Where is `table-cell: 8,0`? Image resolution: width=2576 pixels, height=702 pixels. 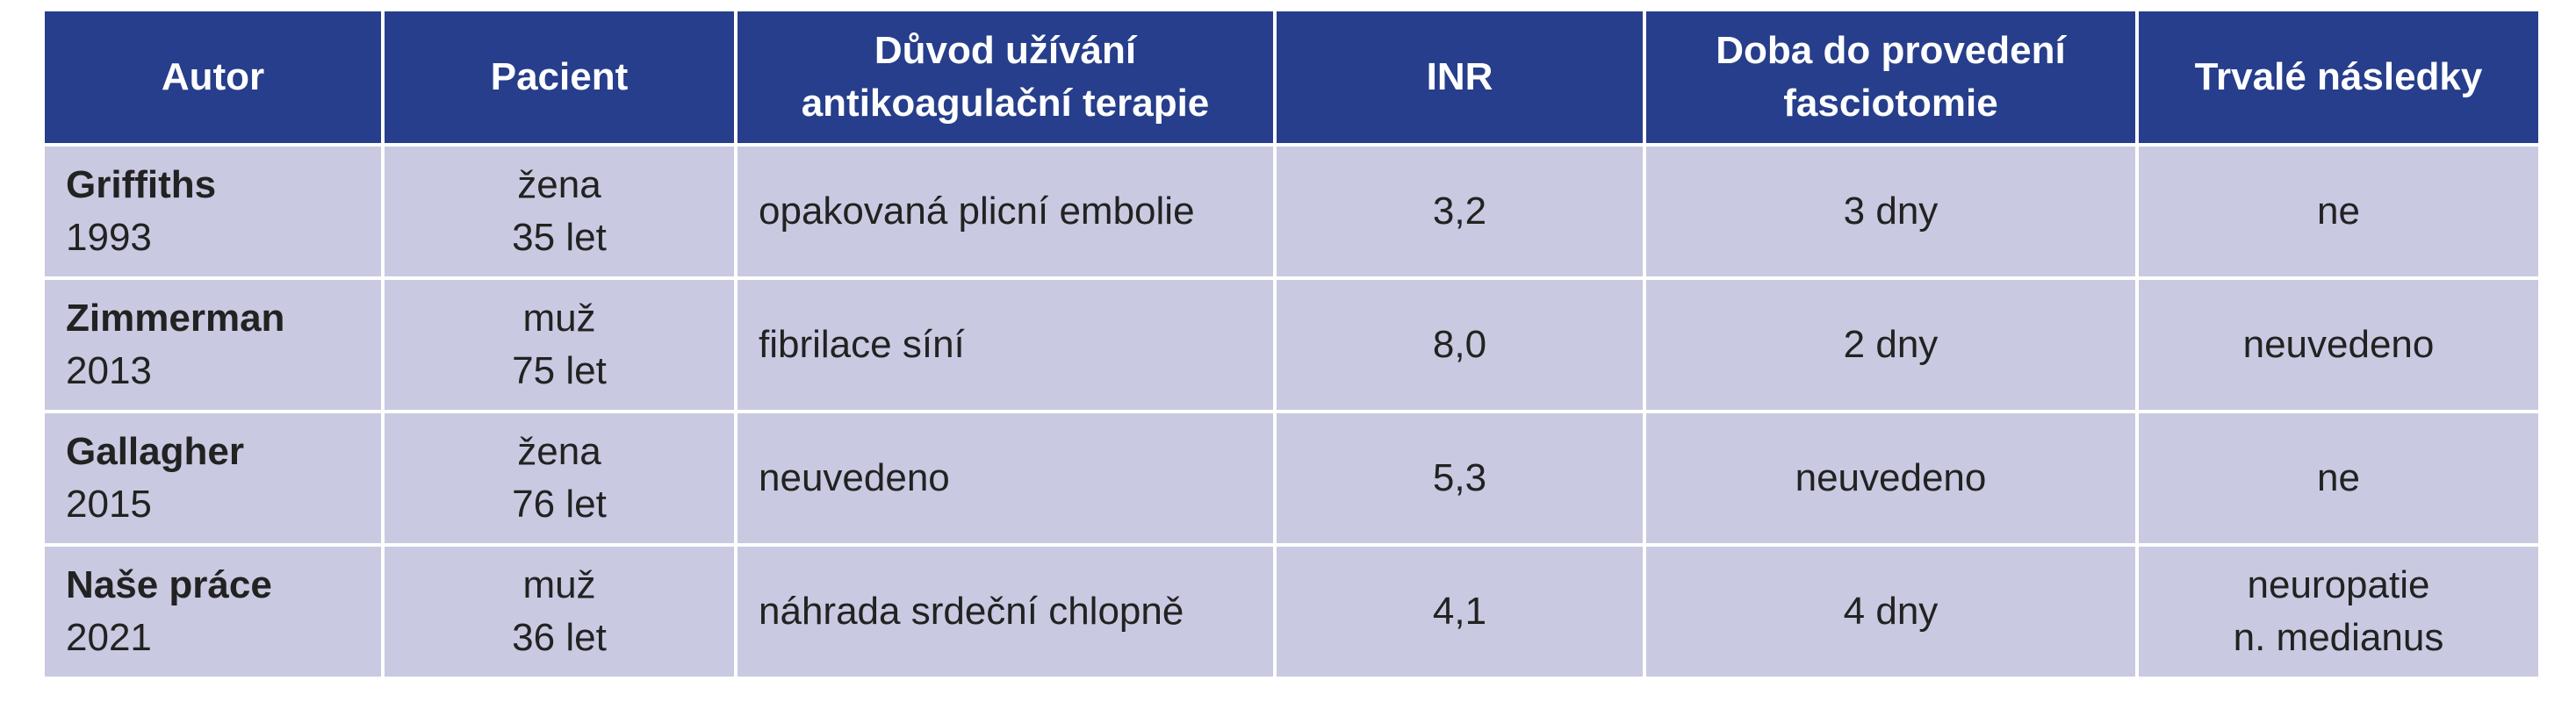 table-cell: 8,0 is located at coordinates (1459, 344).